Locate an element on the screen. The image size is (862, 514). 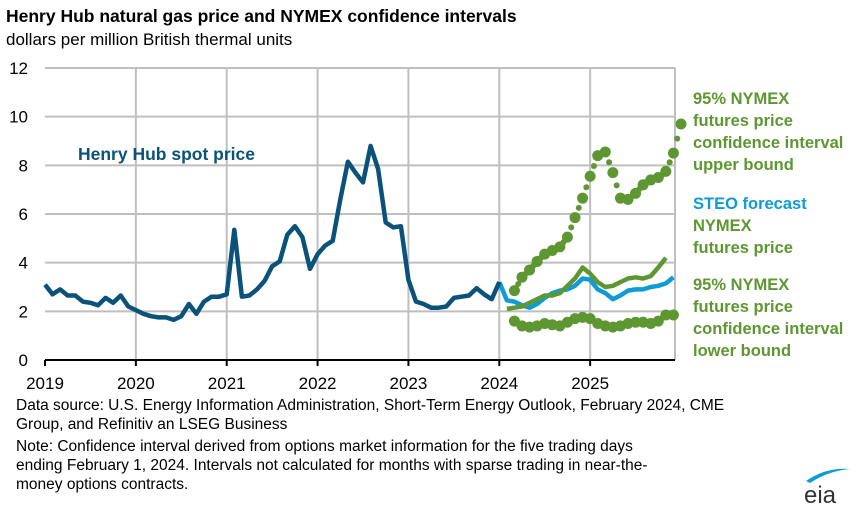
y-tick-label: 6 is located at coordinates (23, 214).